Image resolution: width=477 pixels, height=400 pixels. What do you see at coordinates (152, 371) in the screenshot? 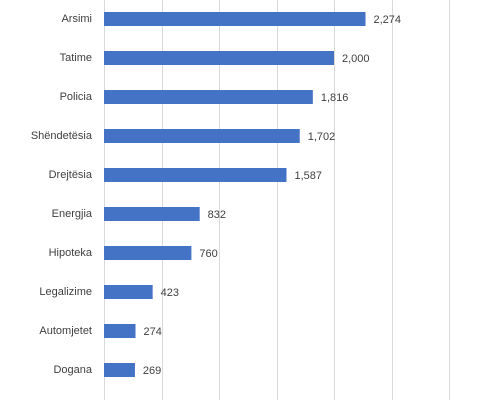
I see `data-label: 269` at bounding box center [152, 371].